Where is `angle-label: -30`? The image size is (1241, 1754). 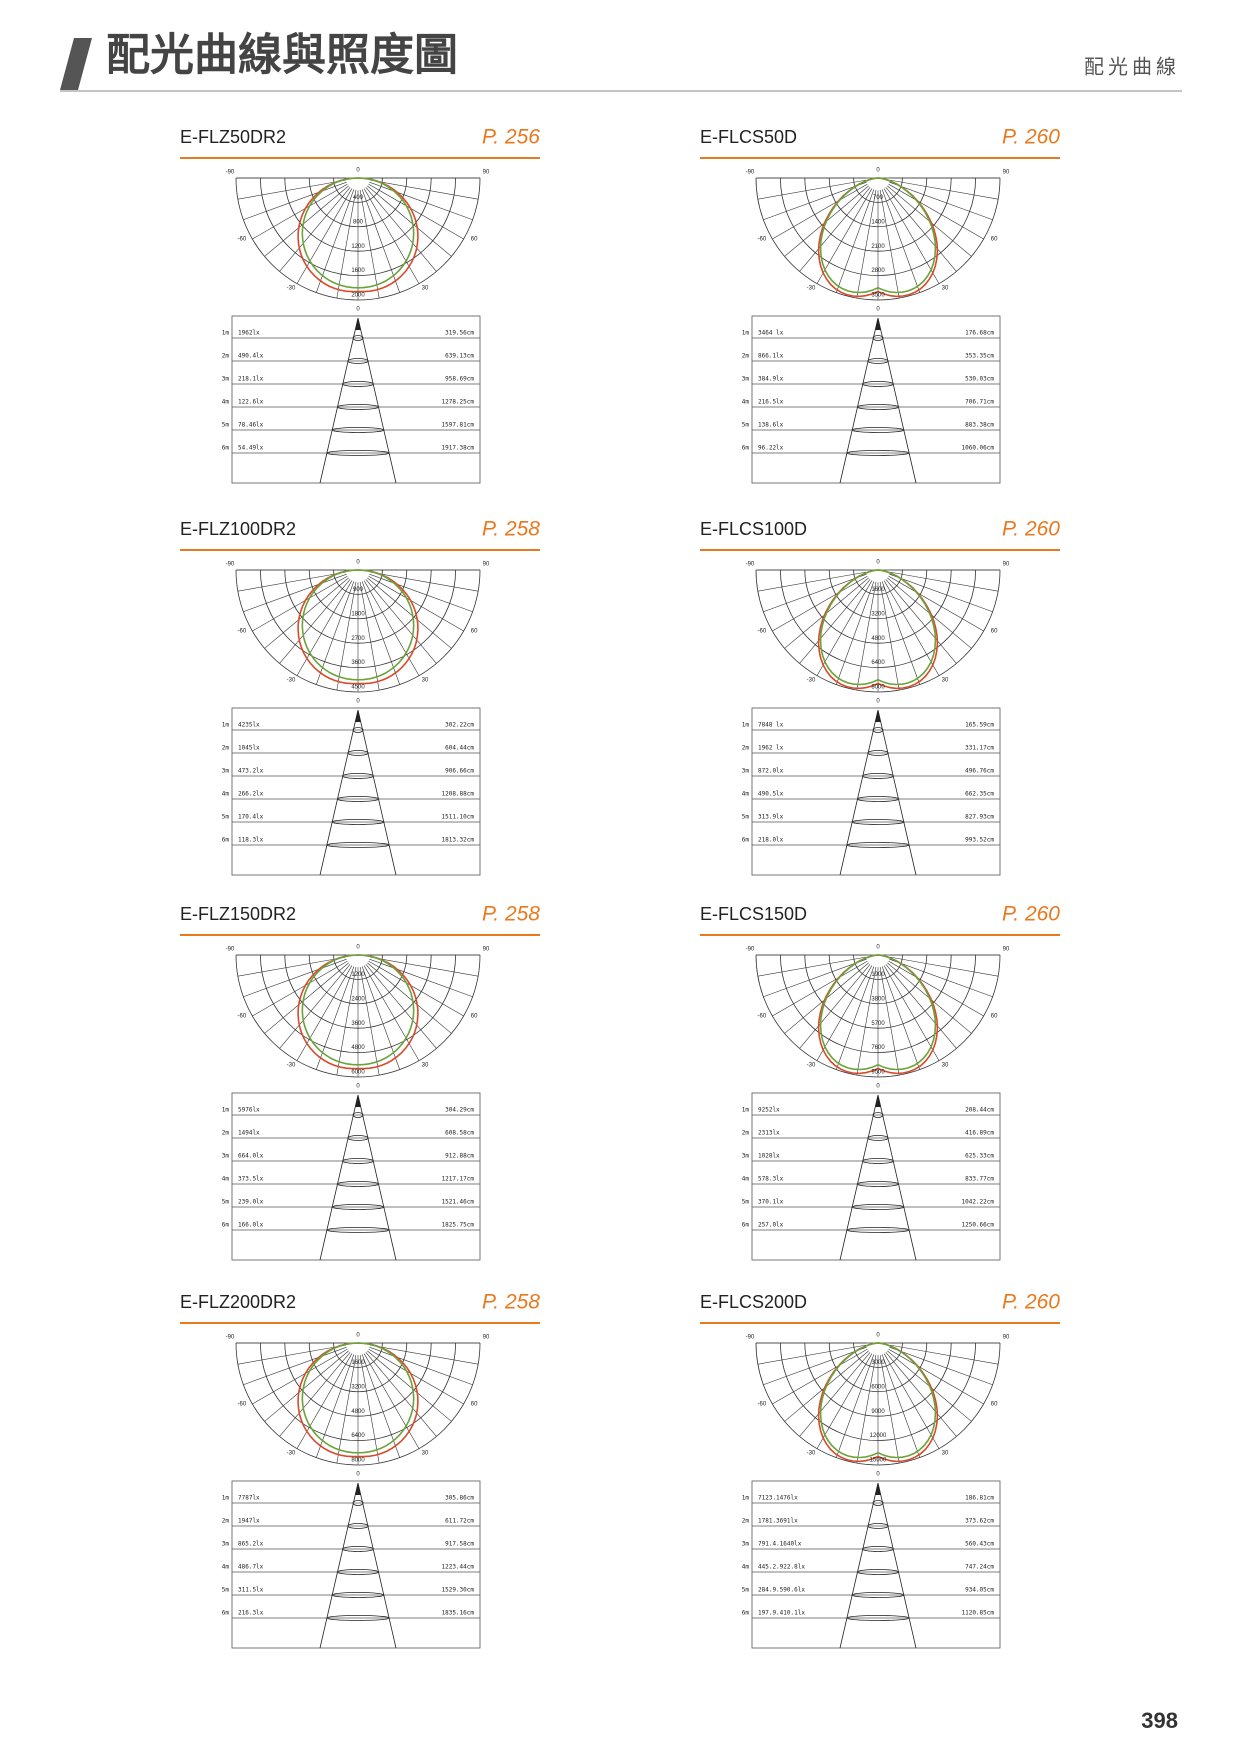
angle-label: -30 is located at coordinates (291, 681).